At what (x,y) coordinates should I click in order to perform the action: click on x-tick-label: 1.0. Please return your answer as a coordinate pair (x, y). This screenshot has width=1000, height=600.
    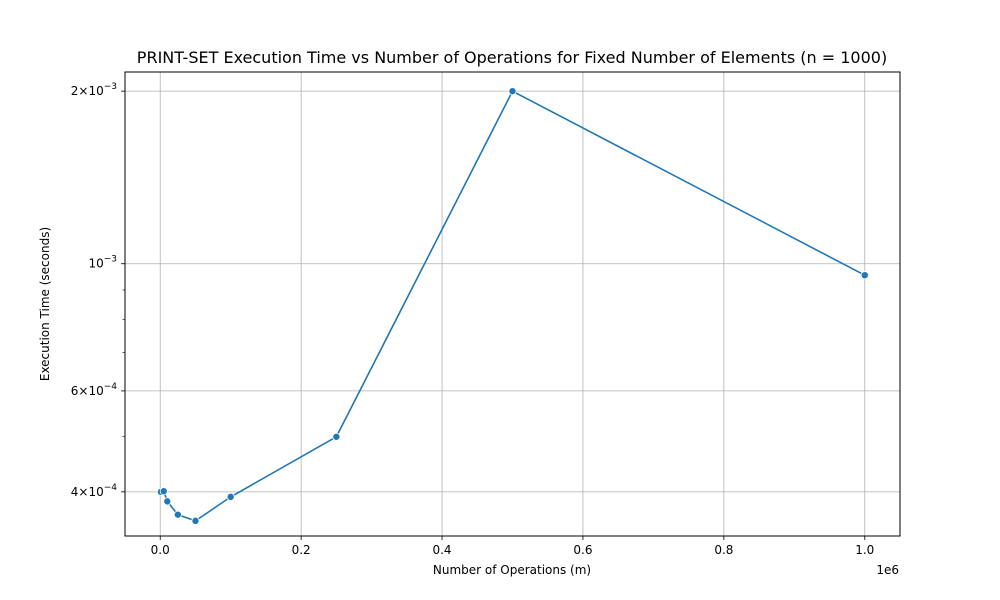
    Looking at the image, I should click on (864, 550).